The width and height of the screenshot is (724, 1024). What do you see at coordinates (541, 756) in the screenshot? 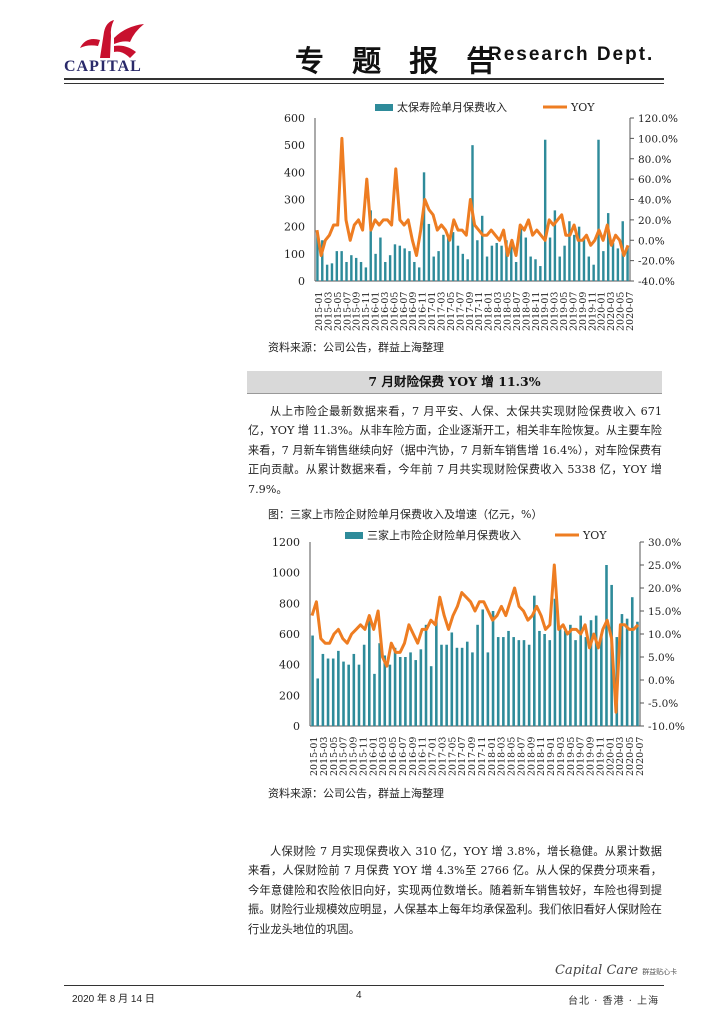
I see `x-tick-label: 2018-11` at bounding box center [541, 756].